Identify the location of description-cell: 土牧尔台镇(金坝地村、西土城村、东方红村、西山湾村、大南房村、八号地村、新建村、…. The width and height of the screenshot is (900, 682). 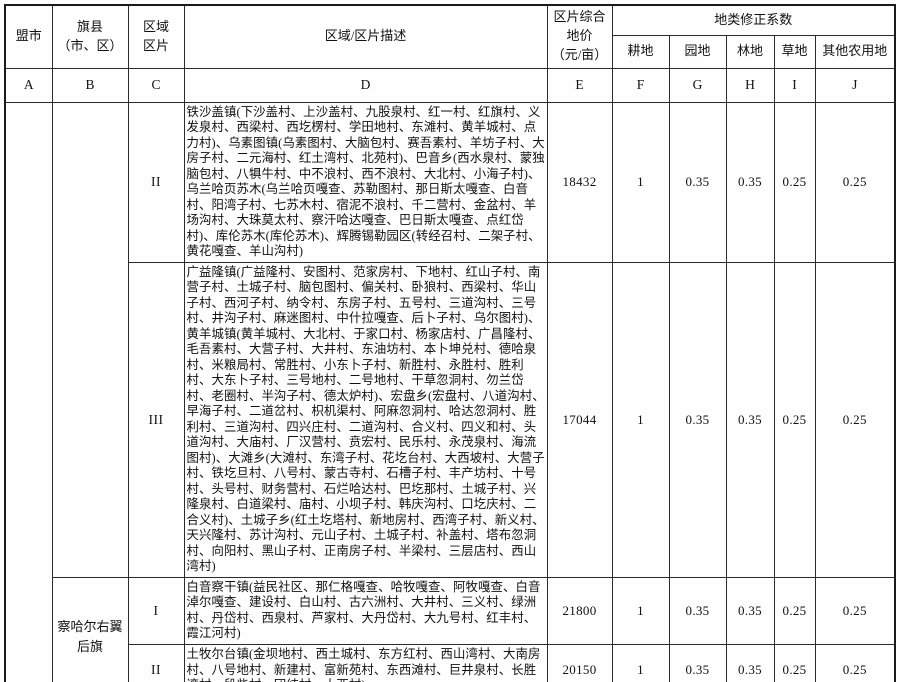
(365, 662).